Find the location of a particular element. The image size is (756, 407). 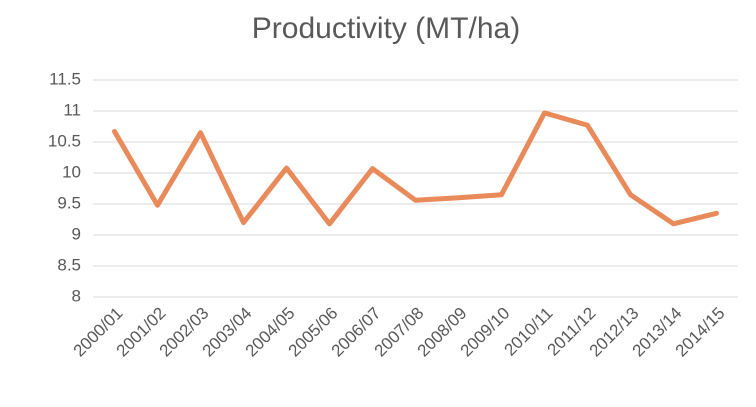

y-tick-label: 10.5 is located at coordinates (64, 140).